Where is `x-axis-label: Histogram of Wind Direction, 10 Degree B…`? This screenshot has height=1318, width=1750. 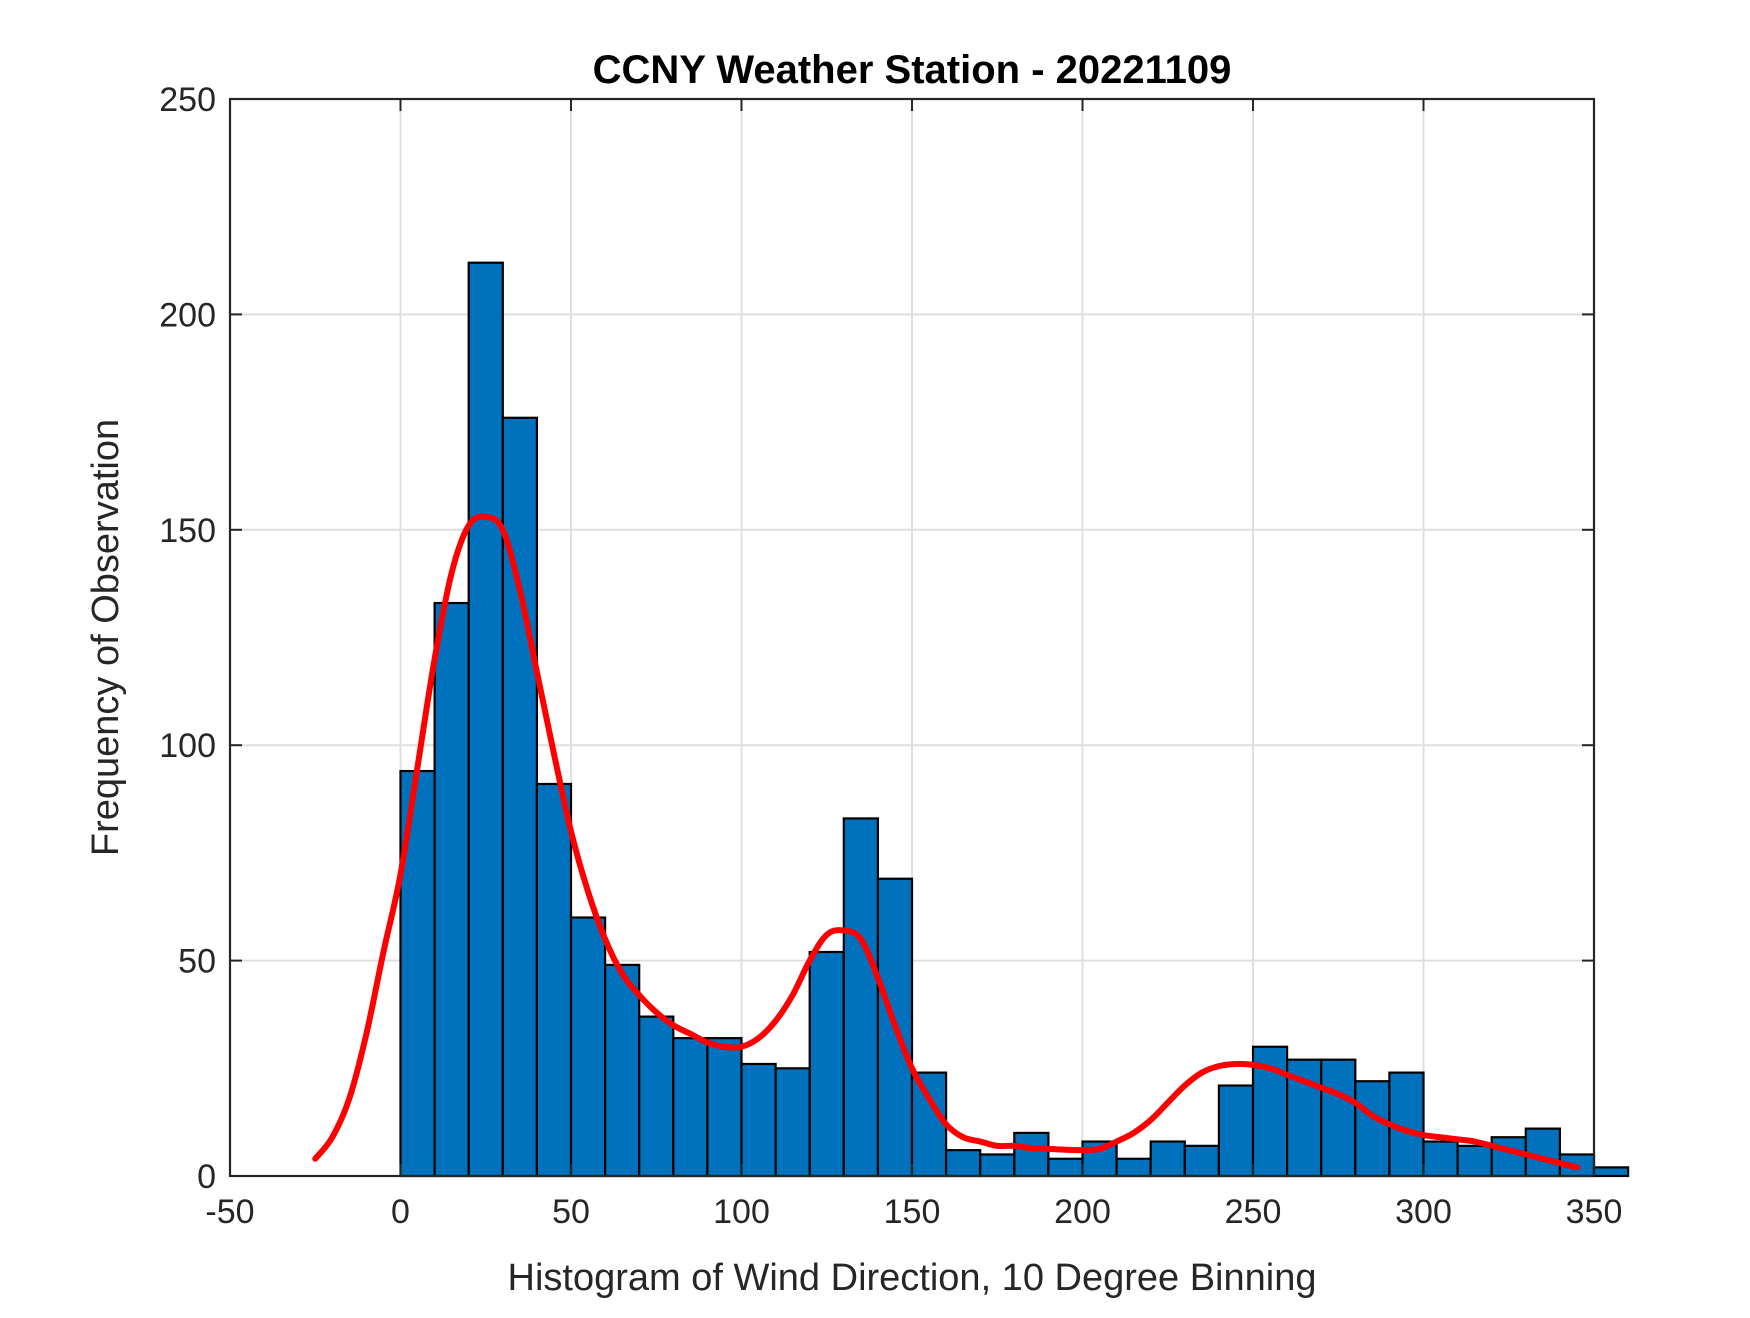 x-axis-label: Histogram of Wind Direction, 10 Degree B… is located at coordinates (912, 1278).